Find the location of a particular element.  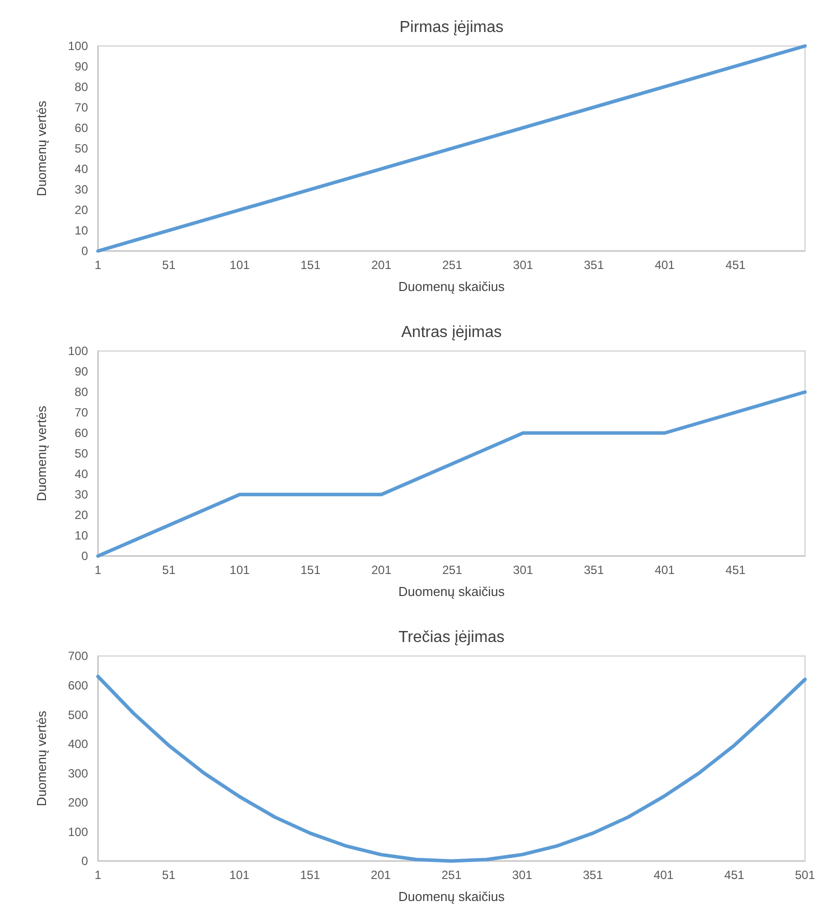

y-tick-label: 600 is located at coordinates (78, 685).